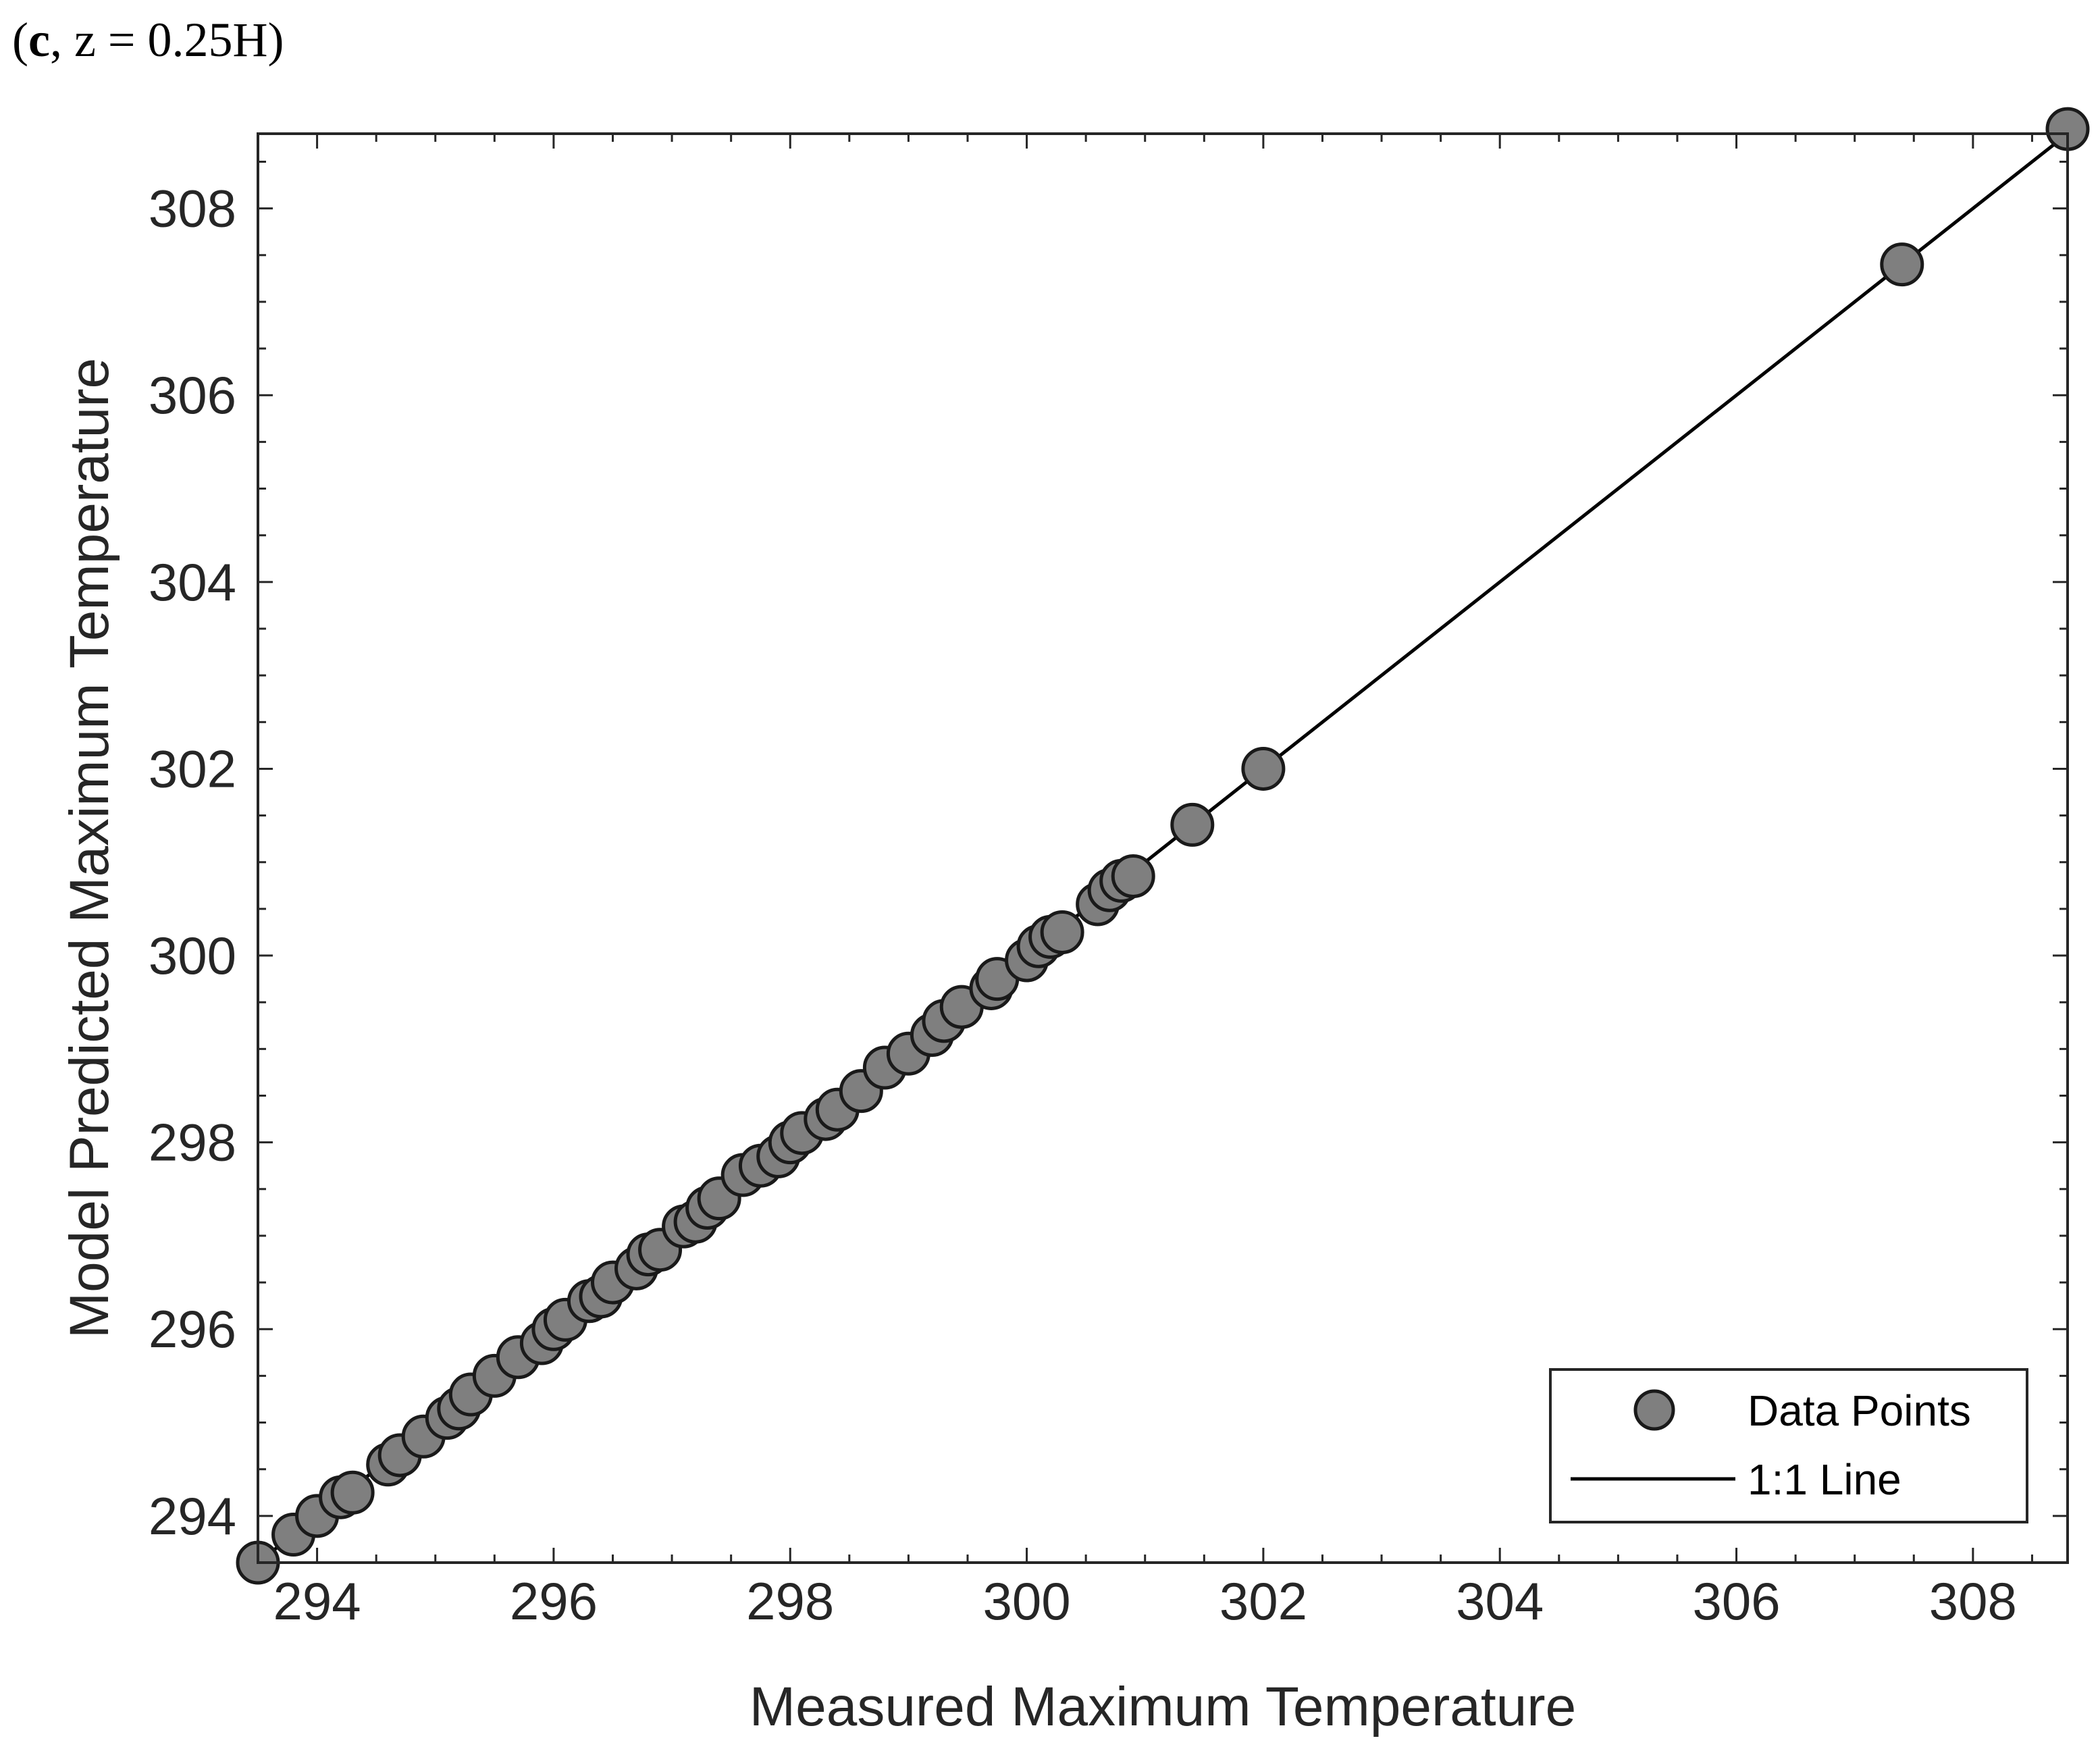  I want to click on legend: Data Points 1:1 Line, so click(1788, 1445).